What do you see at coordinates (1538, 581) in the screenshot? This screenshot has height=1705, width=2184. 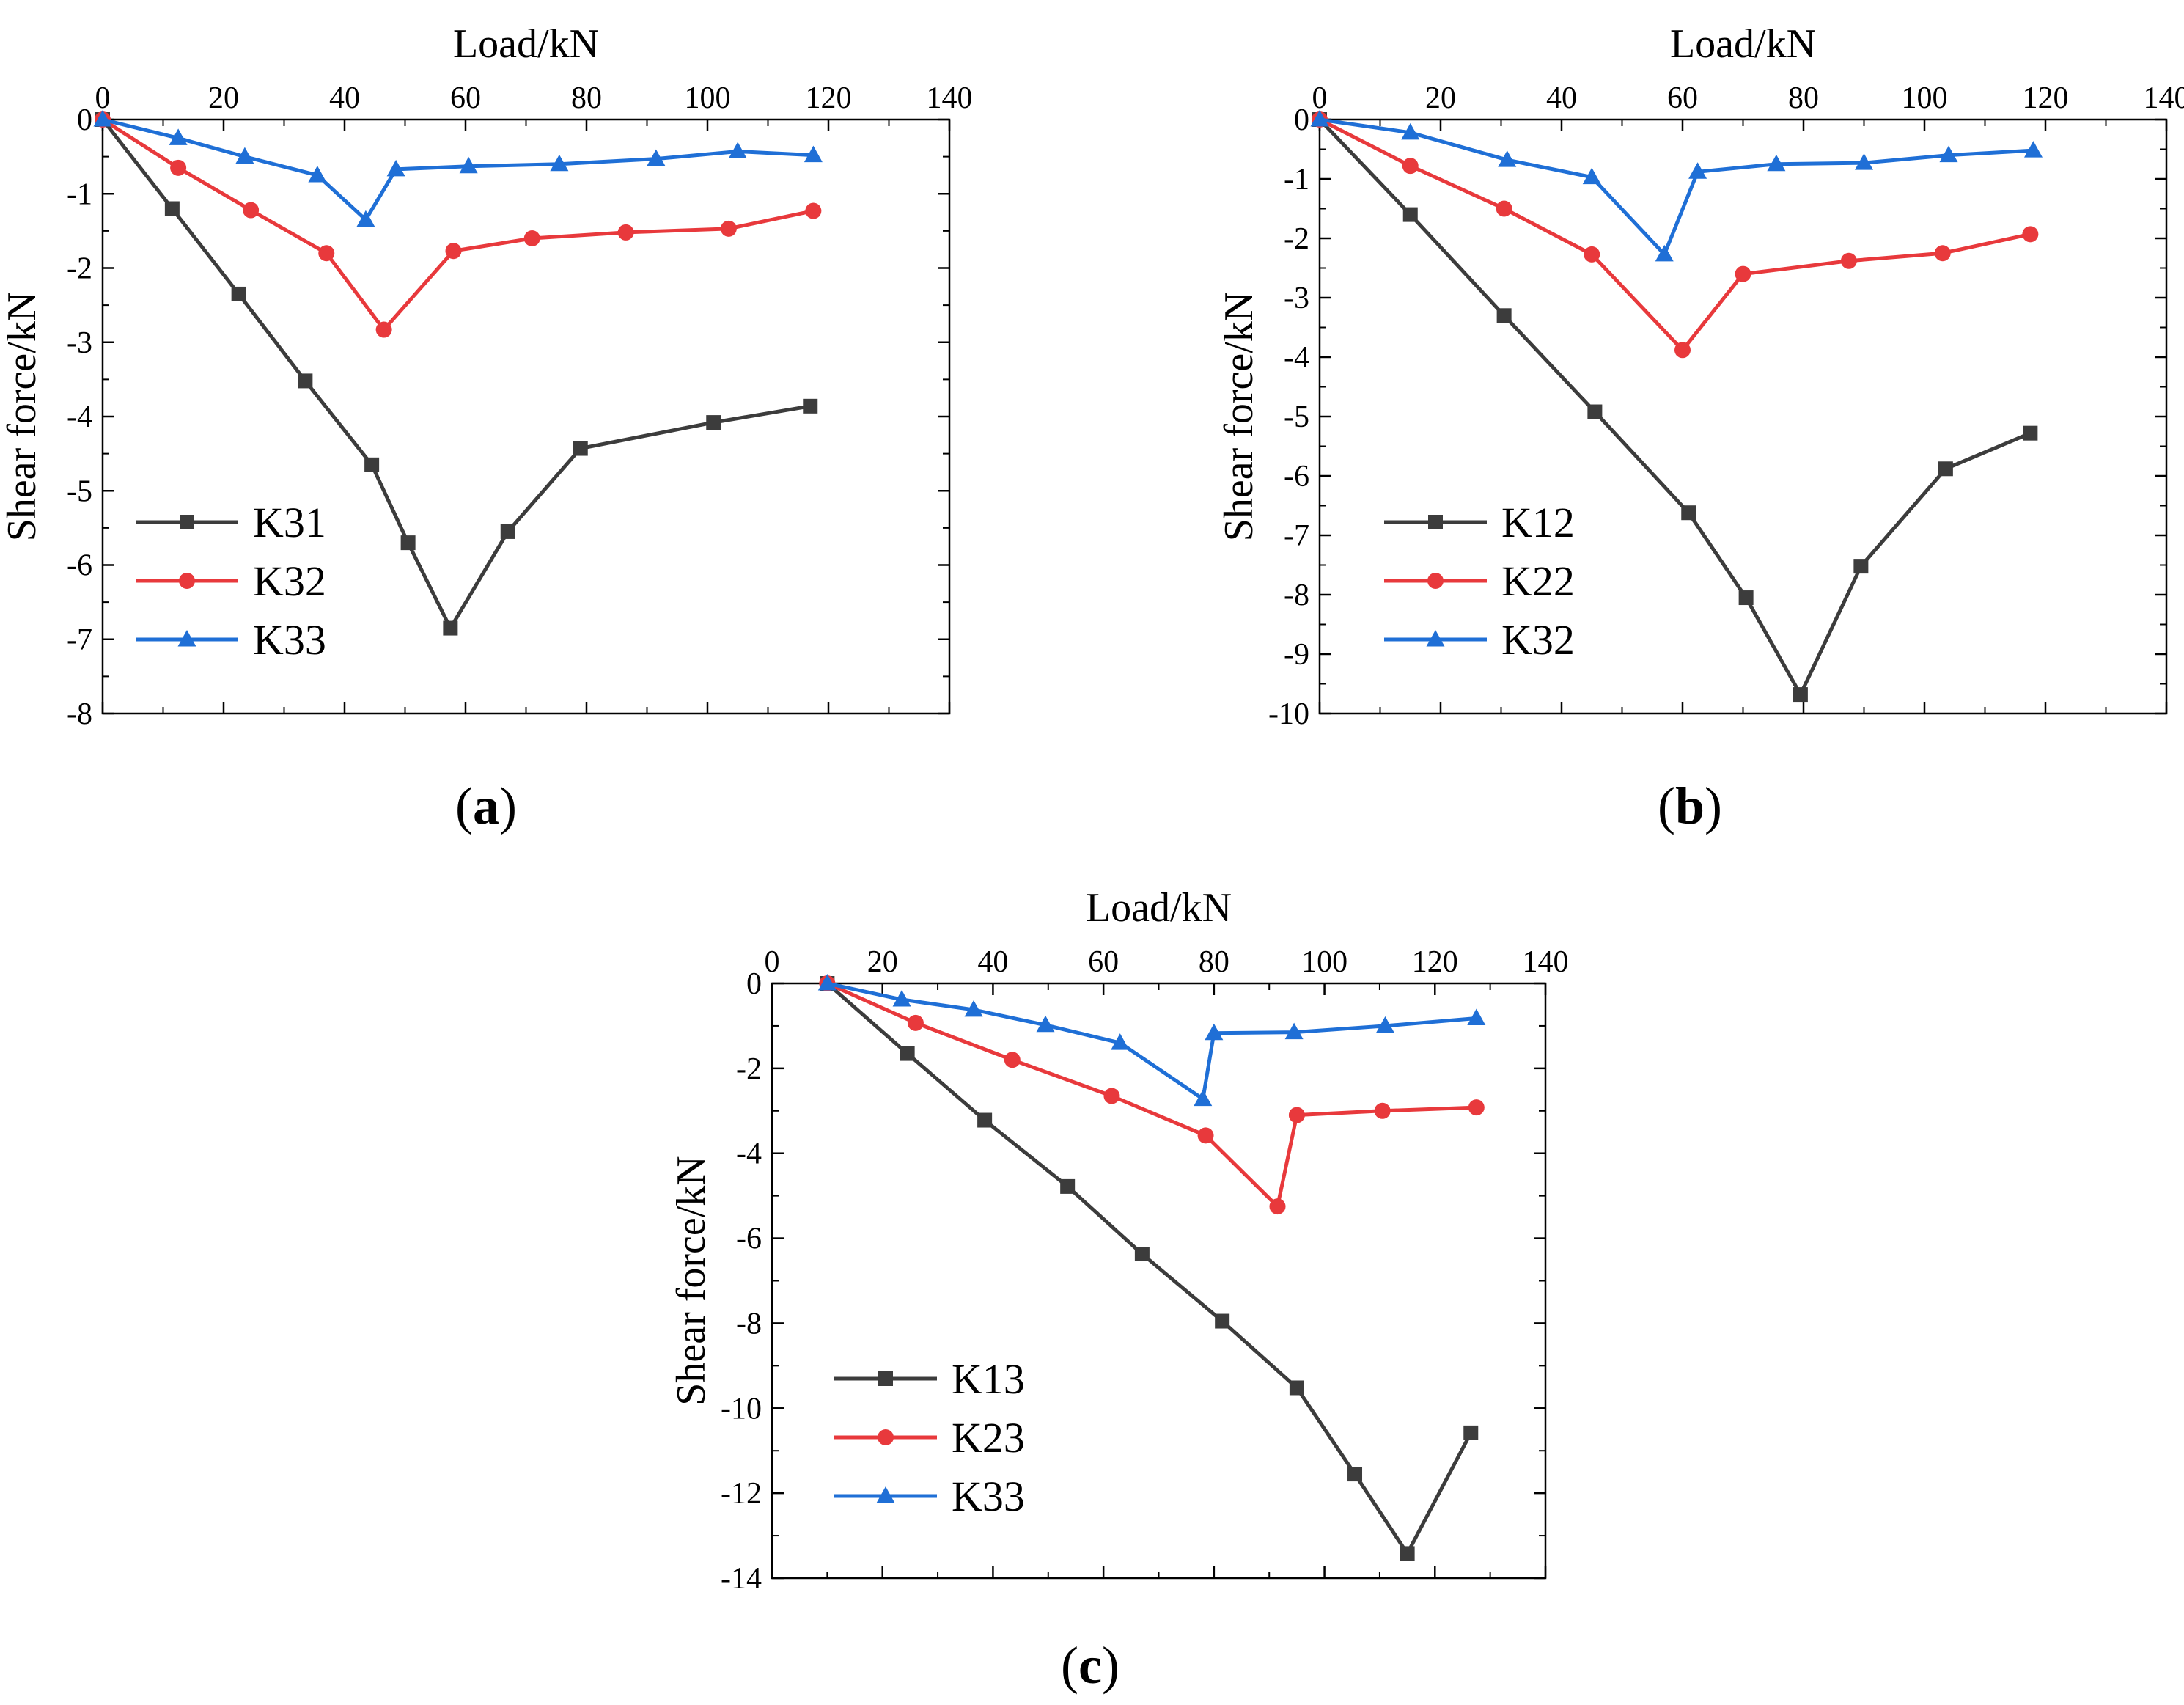 I see `legend-label-k22: K22` at bounding box center [1538, 581].